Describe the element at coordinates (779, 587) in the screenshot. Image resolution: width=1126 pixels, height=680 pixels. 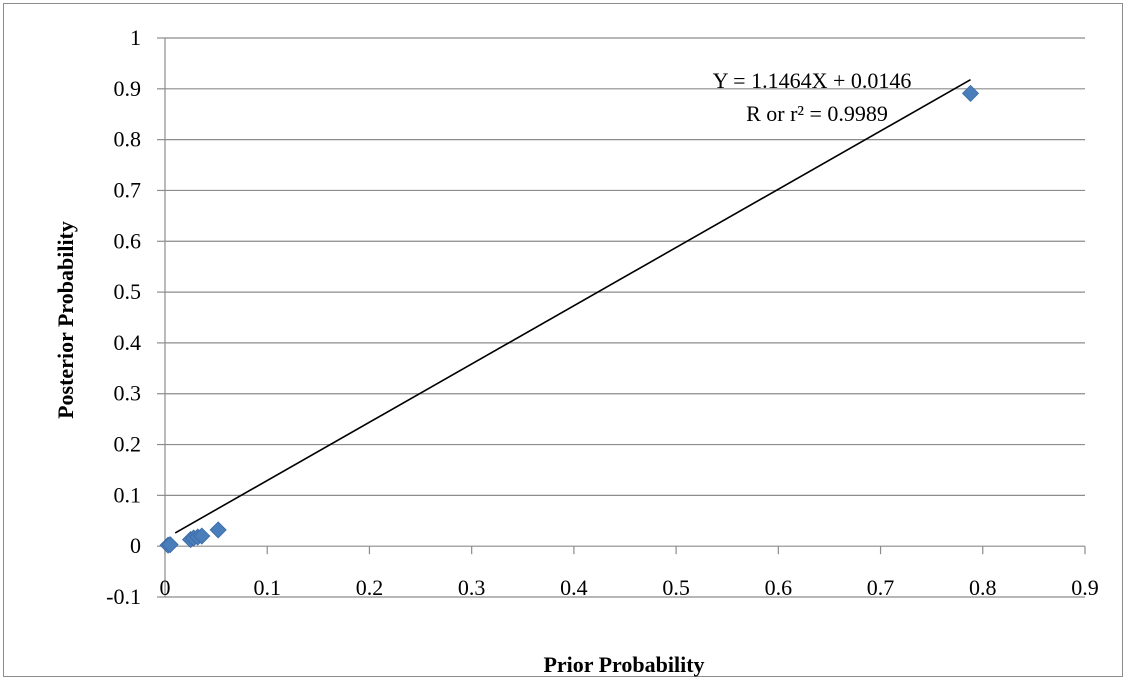
I see `x-tick-label: 0.6` at that location.